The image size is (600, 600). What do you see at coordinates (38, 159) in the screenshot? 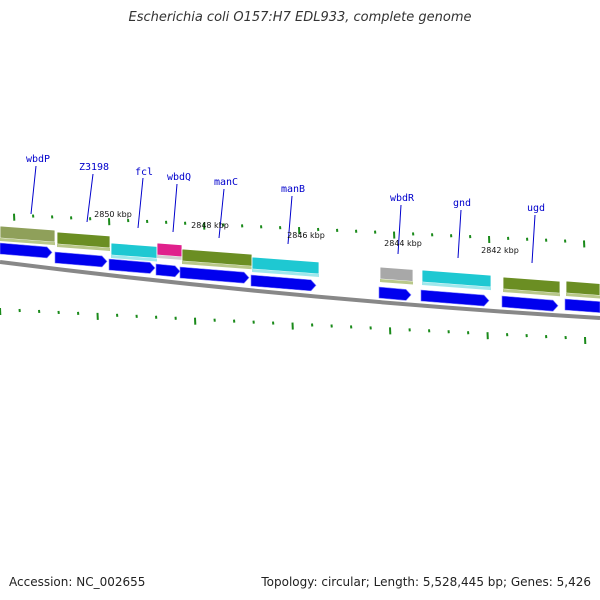
I see `gene-label-wbdp: wbdP` at bounding box center [38, 159].